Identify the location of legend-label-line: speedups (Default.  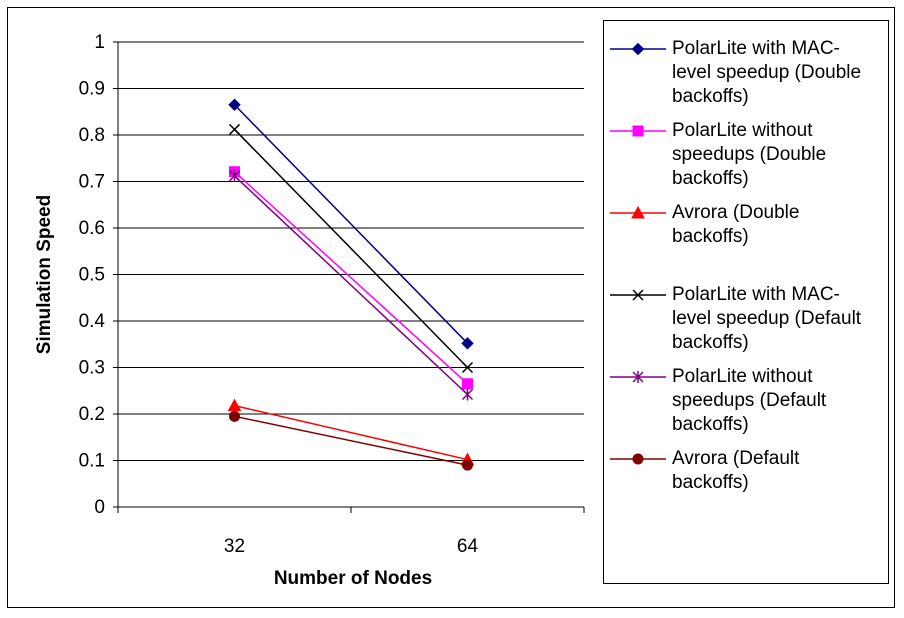
(749, 400).